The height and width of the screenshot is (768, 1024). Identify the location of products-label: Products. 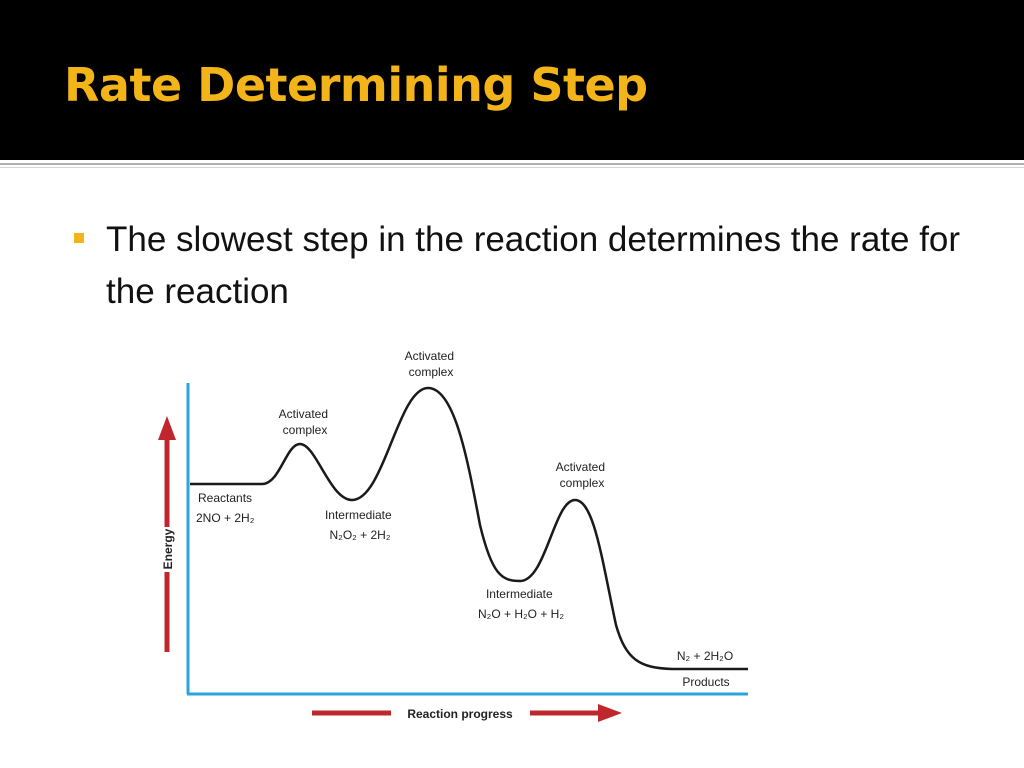
(705, 682).